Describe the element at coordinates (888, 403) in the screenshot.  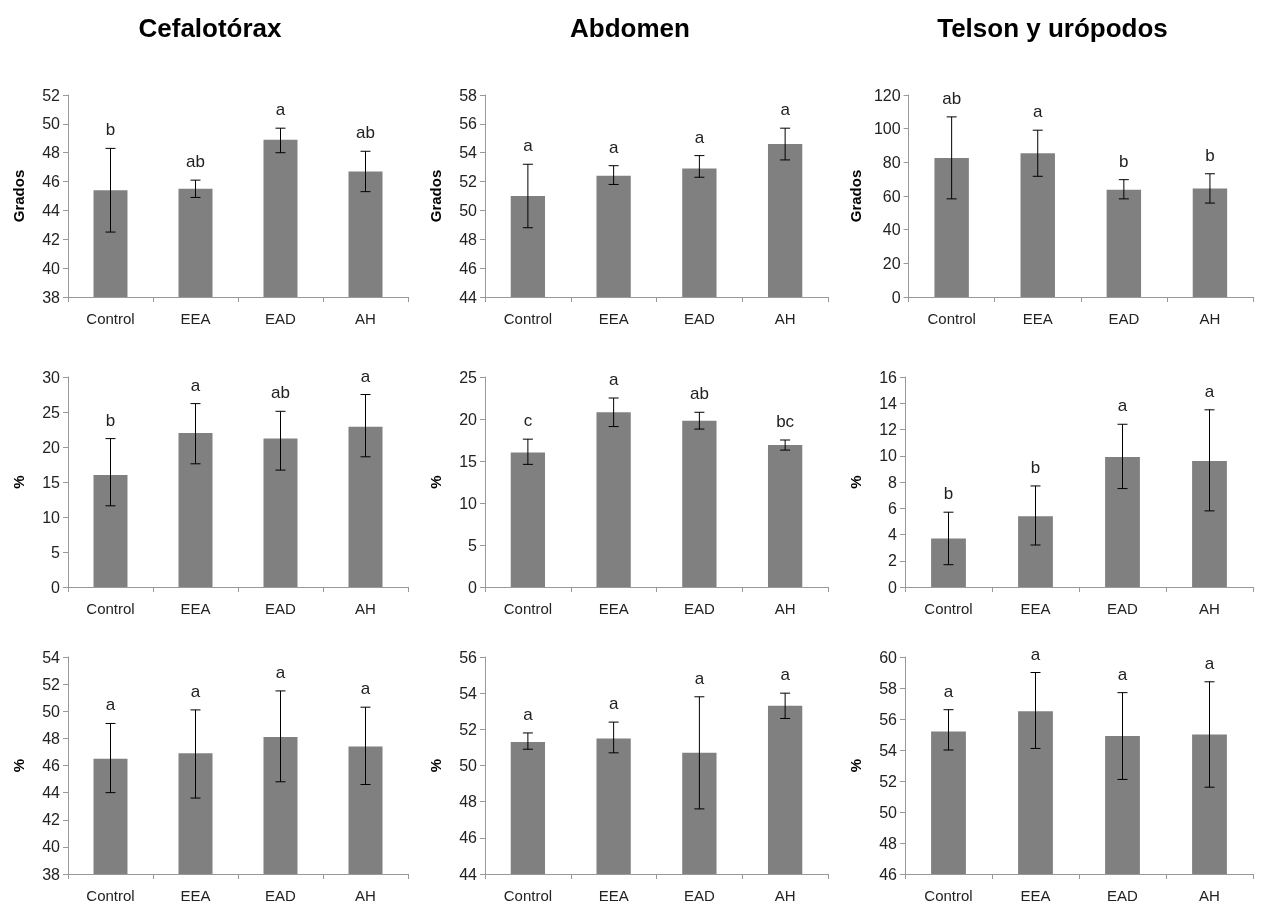
I see `y-tick-label: 14` at that location.